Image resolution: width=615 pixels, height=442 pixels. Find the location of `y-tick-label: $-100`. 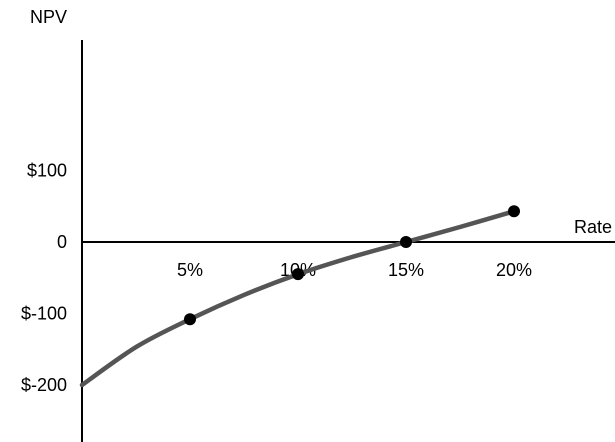

y-tick-label: $-100 is located at coordinates (44, 314).